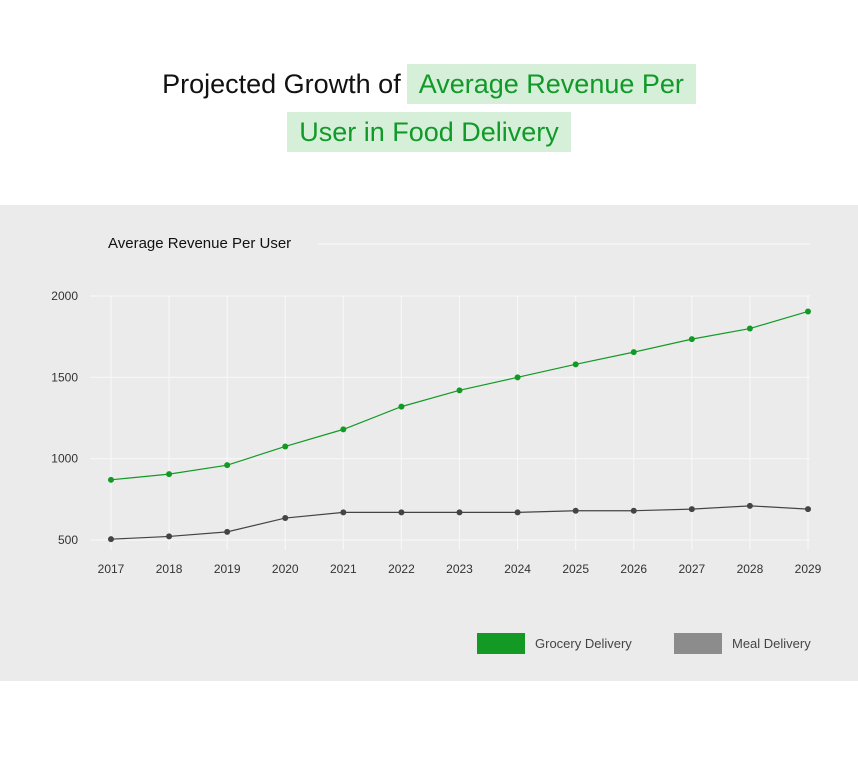  I want to click on x-tick-label: 2021, so click(343, 569).